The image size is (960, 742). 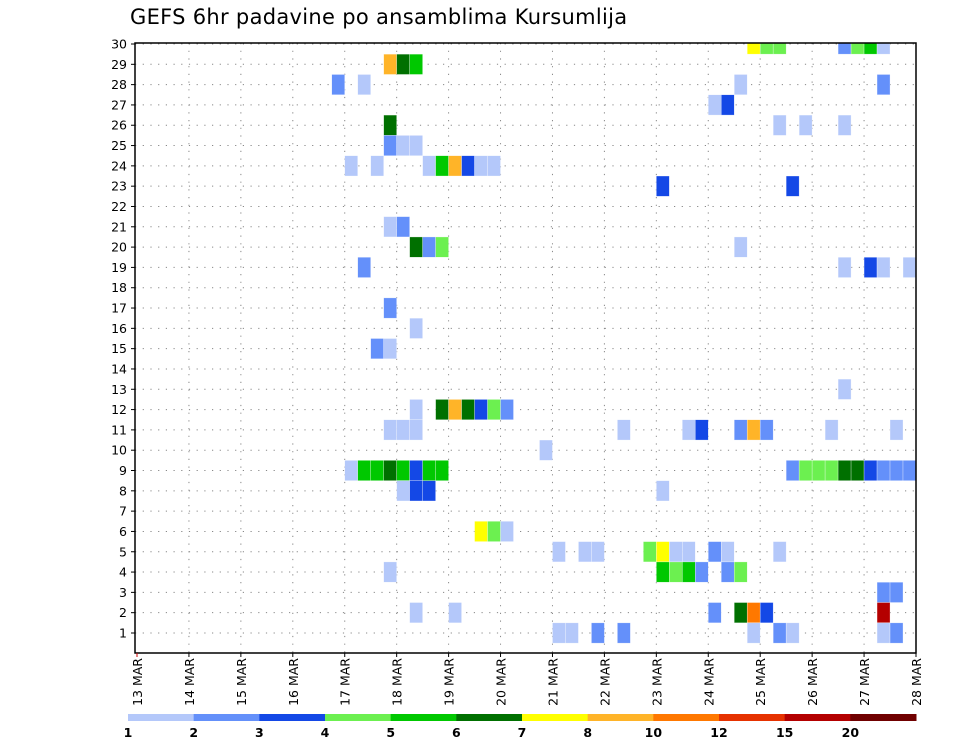 What do you see at coordinates (119, 247) in the screenshot?
I see `y-tick-label: 20` at bounding box center [119, 247].